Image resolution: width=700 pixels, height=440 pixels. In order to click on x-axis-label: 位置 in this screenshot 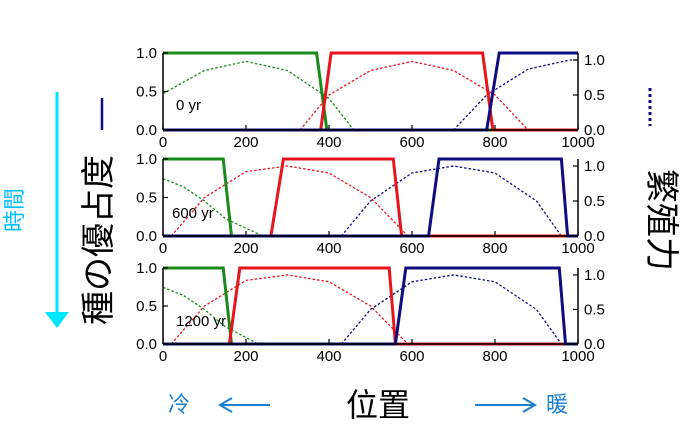, I will do `click(378, 405)`.